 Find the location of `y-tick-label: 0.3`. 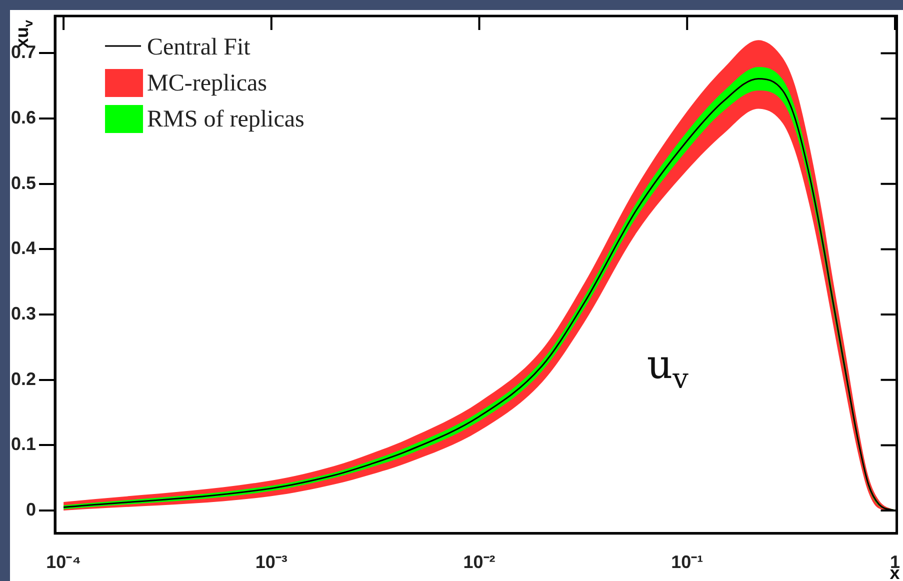

y-tick-label: 0.3 is located at coordinates (23, 314).